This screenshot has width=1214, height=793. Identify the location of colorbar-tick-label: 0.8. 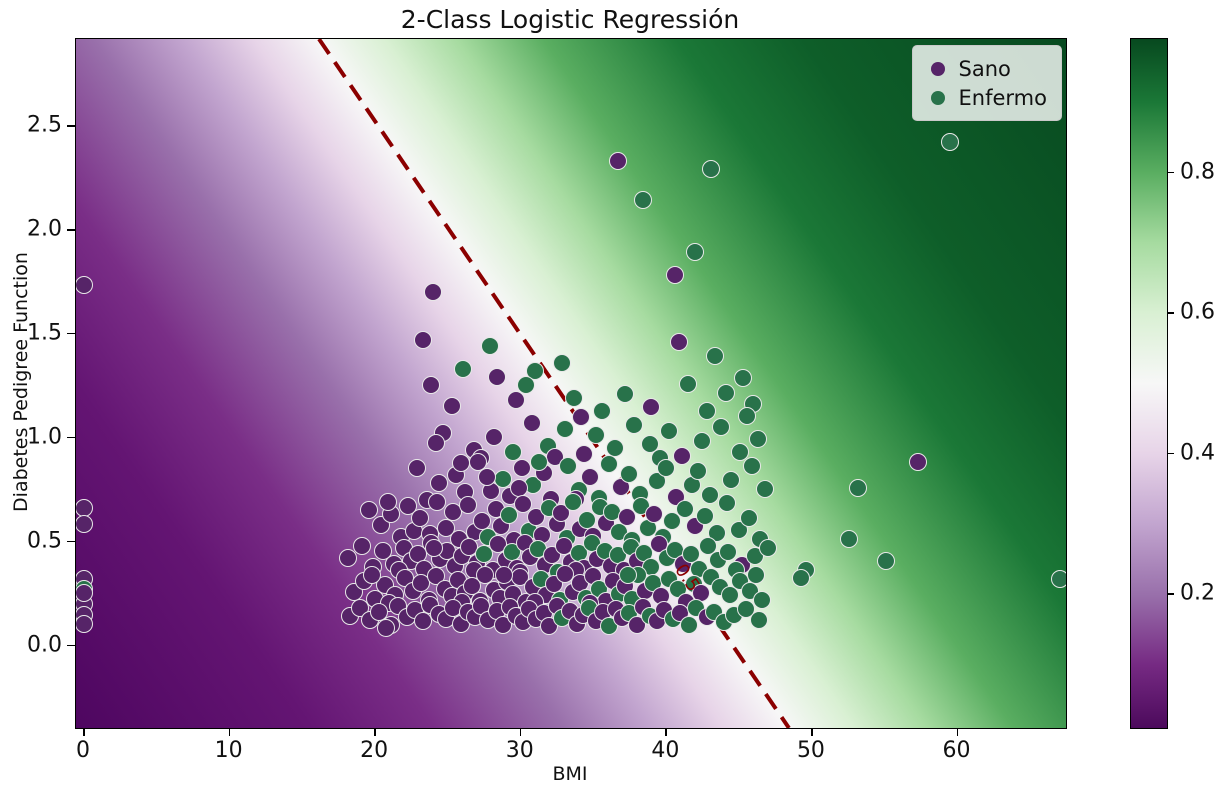
(1197, 172).